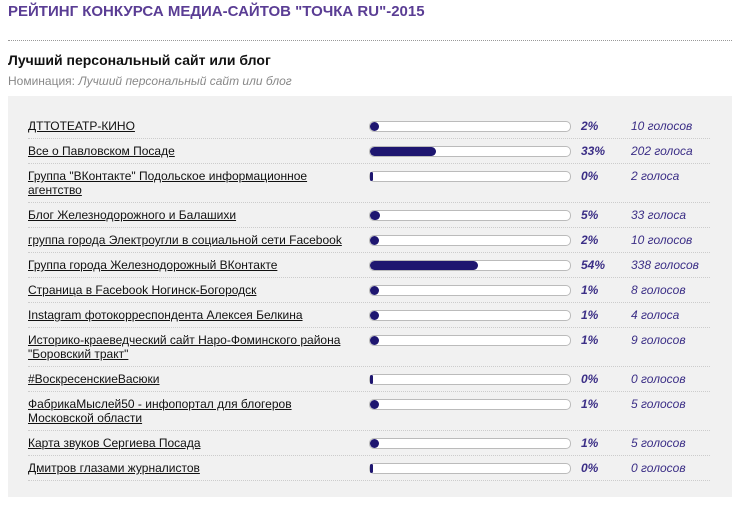 This screenshot has height=516, width=732. What do you see at coordinates (114, 468) in the screenshot?
I see `site-link: Дмитров глазами журналистов` at bounding box center [114, 468].